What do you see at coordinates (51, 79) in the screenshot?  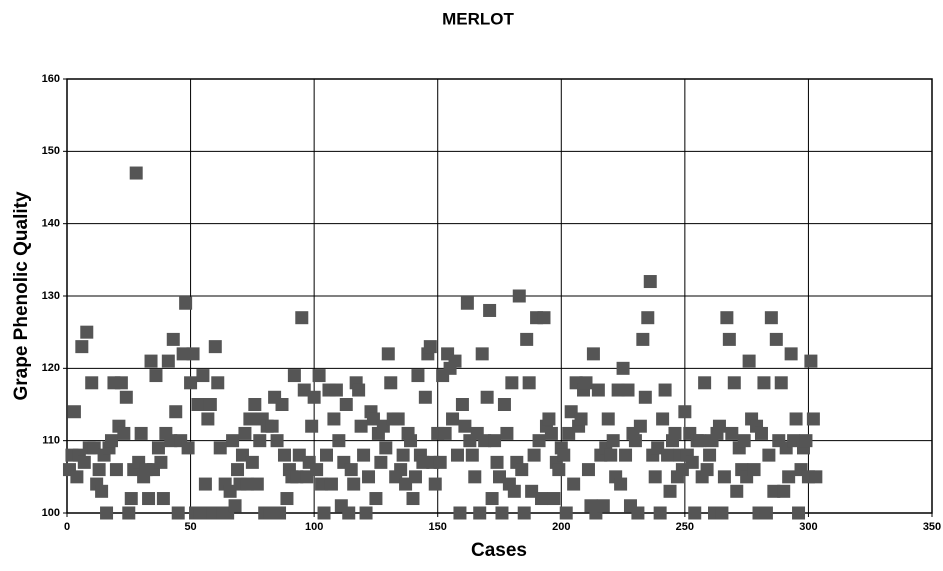 I see `y-tick-label: 160` at bounding box center [51, 79].